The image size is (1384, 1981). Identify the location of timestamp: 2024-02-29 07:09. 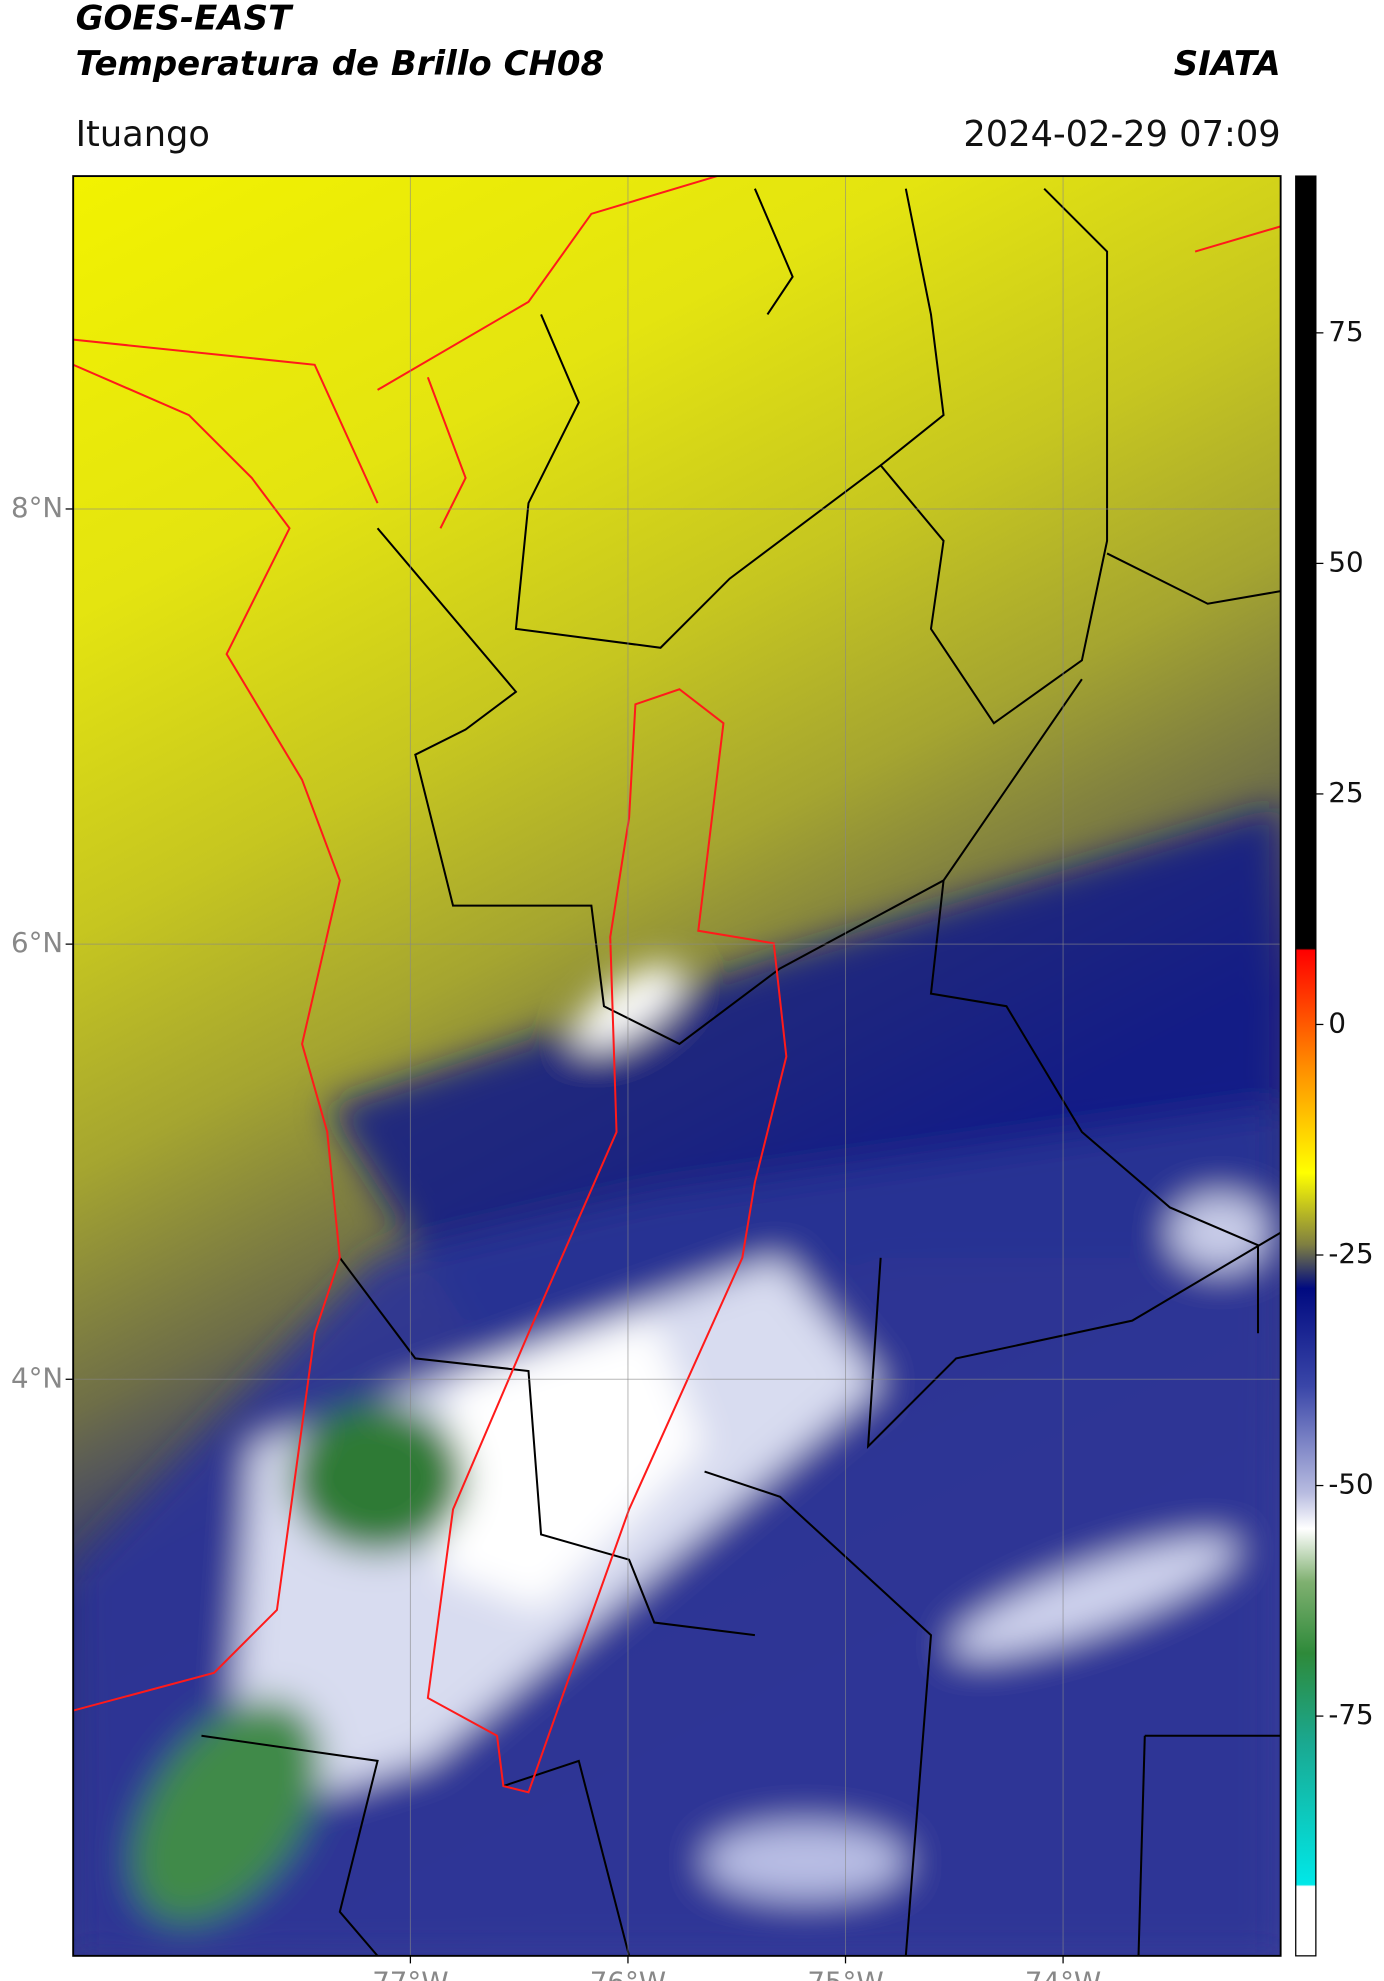
(1121, 134).